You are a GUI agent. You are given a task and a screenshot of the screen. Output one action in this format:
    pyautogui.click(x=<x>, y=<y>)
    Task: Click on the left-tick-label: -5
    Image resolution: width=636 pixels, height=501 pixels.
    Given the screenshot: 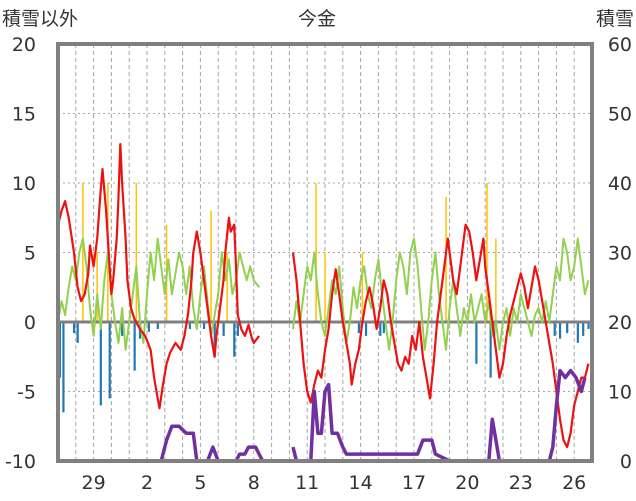 What is the action you would take?
    pyautogui.click(x=26, y=393)
    